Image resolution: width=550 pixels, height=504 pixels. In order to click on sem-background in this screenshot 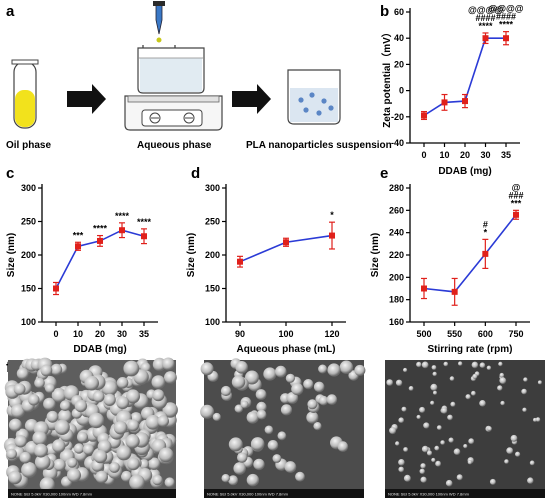, I will do `click(465, 429)`.